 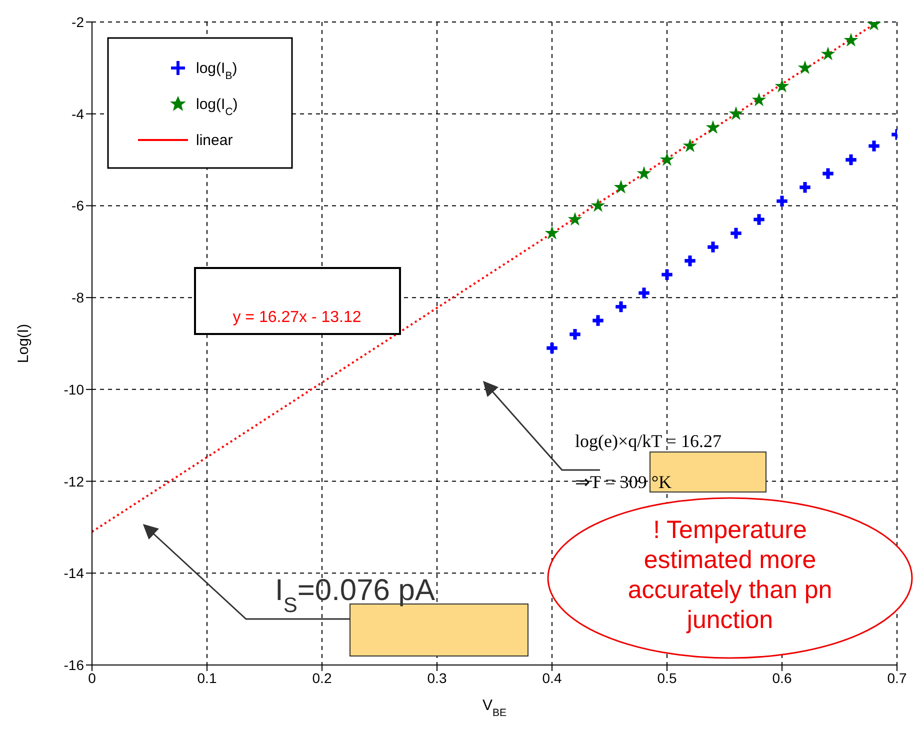 What do you see at coordinates (23, 344) in the screenshot?
I see `y-axis-title: Log(I)` at bounding box center [23, 344].